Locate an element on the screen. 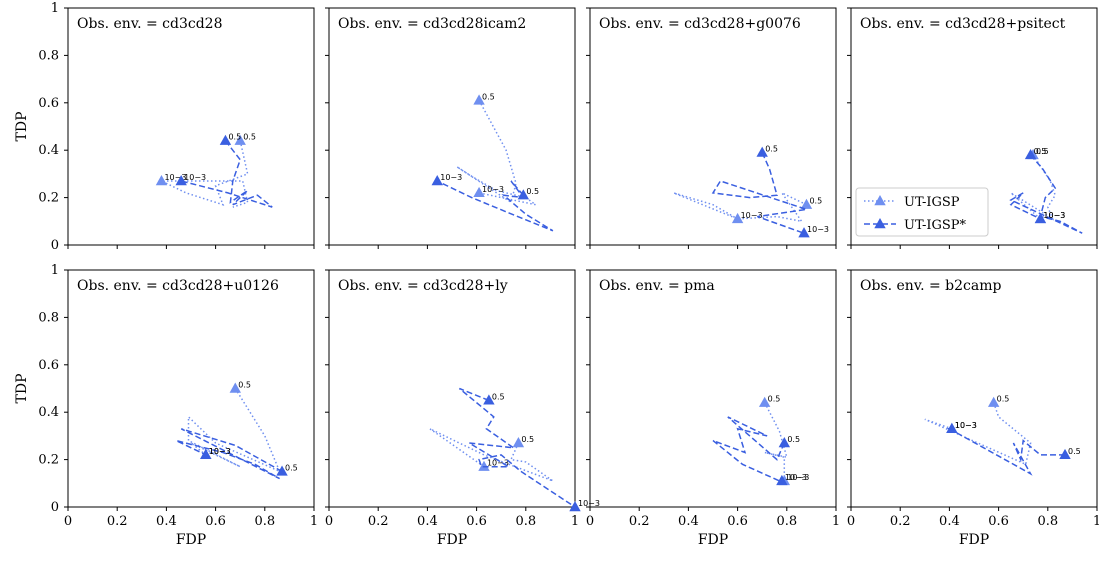 Image resolution: width=1099 pixels, height=563 pixels. y-tick-label: 0.2 is located at coordinates (48, 198).